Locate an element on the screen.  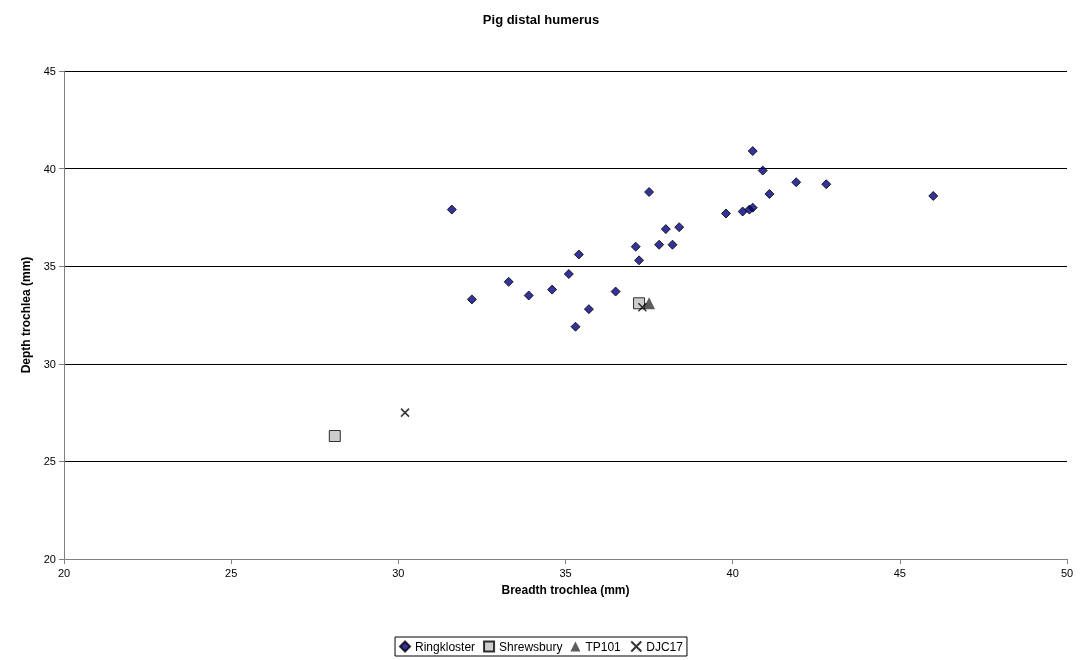
x-tick-label: 45 is located at coordinates (899, 572).